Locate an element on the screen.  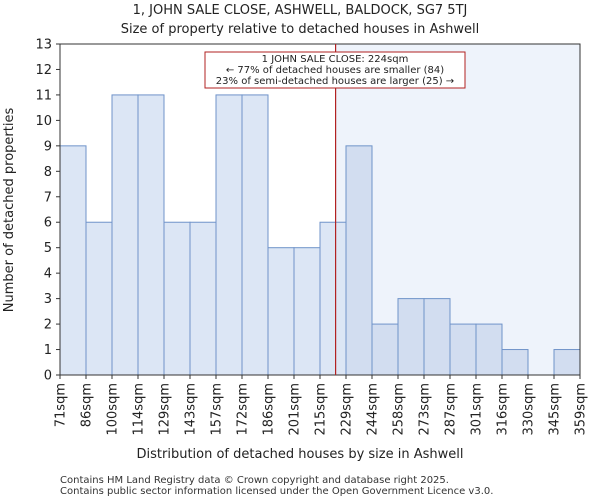
y-tick-label-1: 1 is located at coordinates (48, 350).